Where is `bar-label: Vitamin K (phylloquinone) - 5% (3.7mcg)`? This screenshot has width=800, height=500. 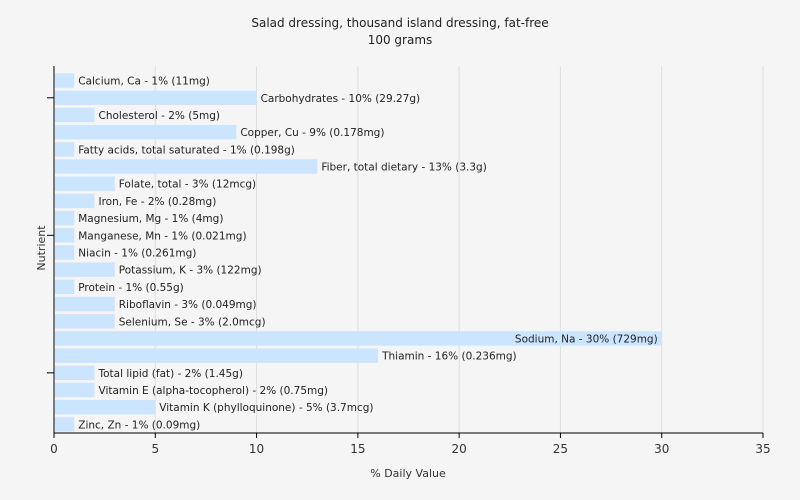
bar-label: Vitamin K (phylloquinone) - 5% (3.7mcg) is located at coordinates (266, 408).